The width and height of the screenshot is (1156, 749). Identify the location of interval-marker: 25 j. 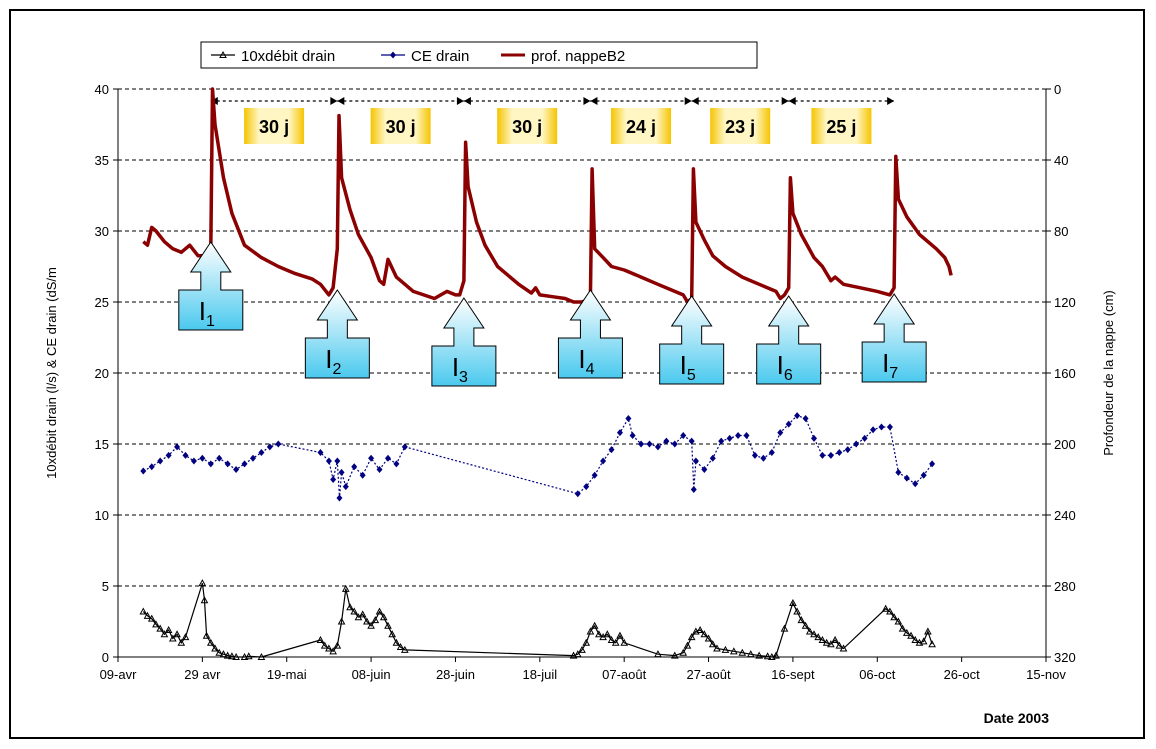
(841, 120).